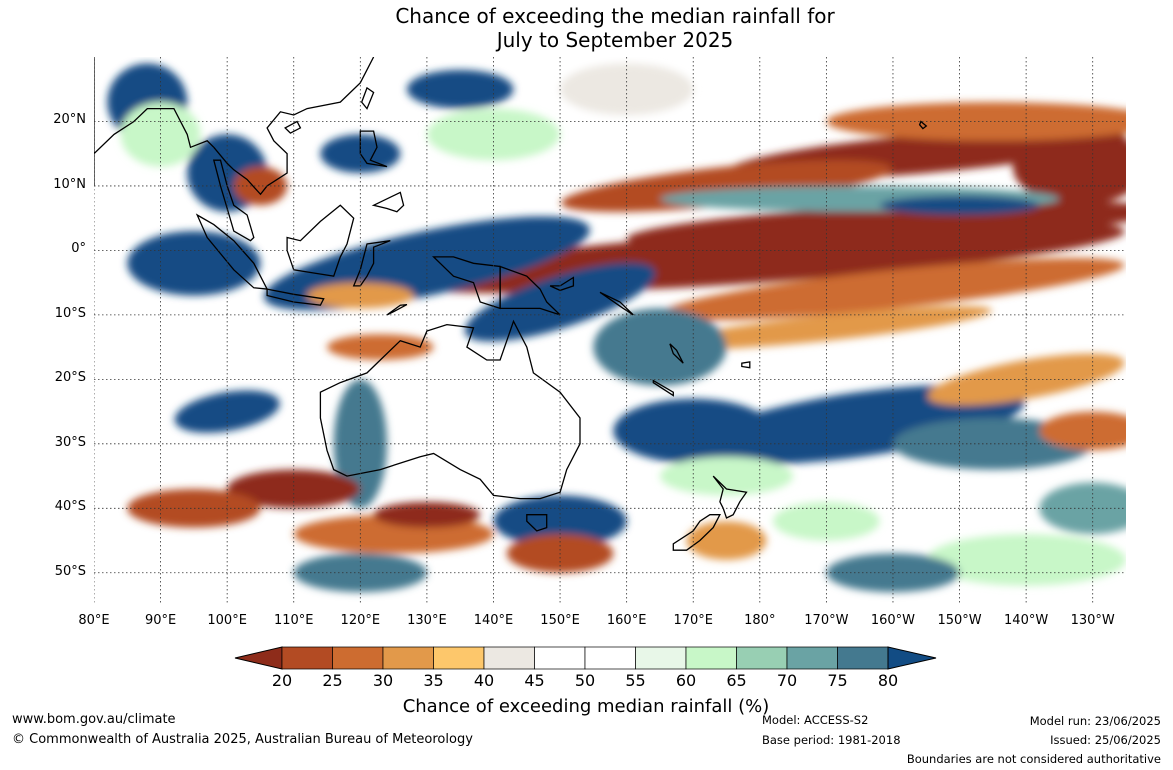 Image resolution: width=1173 pixels, height=770 pixels. What do you see at coordinates (1095, 721) in the screenshot?
I see `model-run-date: Model run: 23/06/2025` at bounding box center [1095, 721].